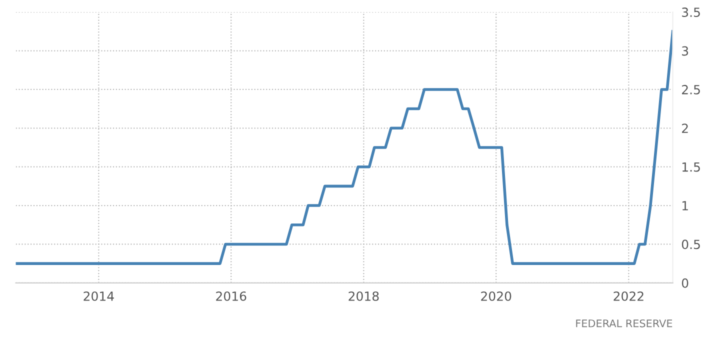 This screenshot has height=345, width=718. I want to click on y-tick-label: 1.5, so click(691, 167).